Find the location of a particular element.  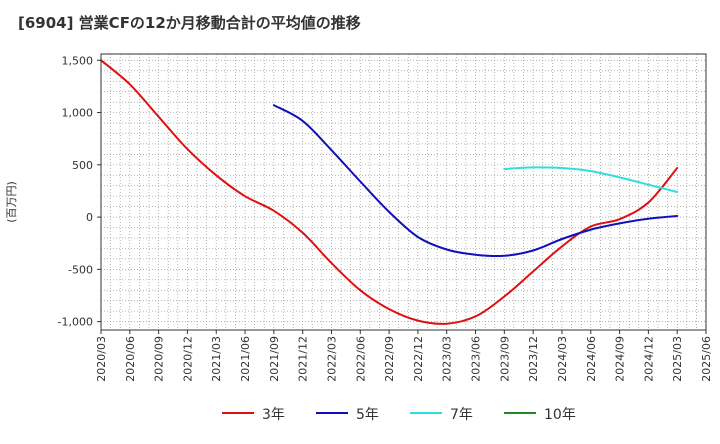

x-tick-label: 2023/06 is located at coordinates (476, 359).